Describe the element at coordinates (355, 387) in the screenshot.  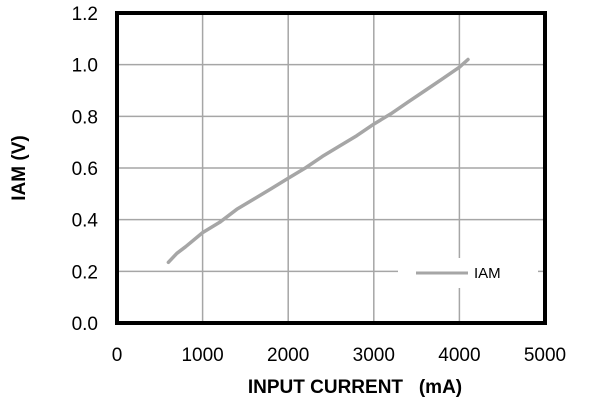
I see `x-axis-title: INPUT CURRENT (mA)` at that location.